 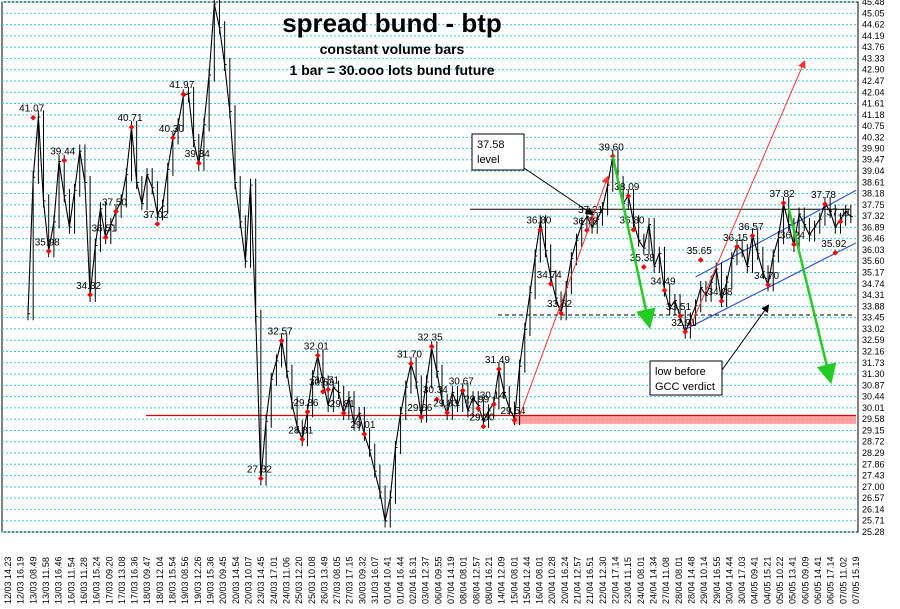 I want to click on x-tick-label: 26/03 13.49, so click(x=324, y=580).